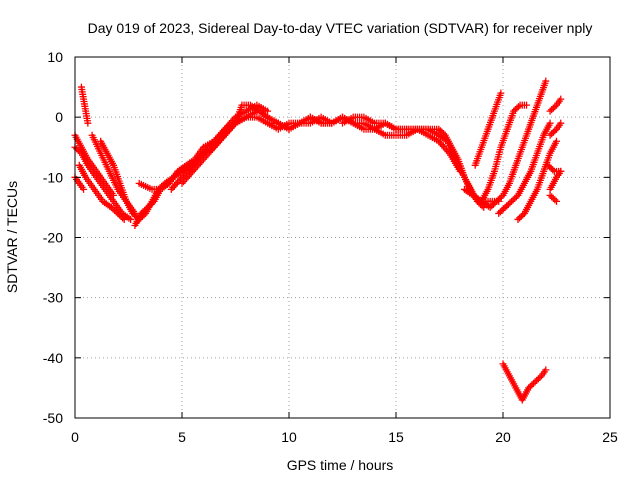 The height and width of the screenshot is (480, 640). Describe the element at coordinates (53, 238) in the screenshot. I see `y-tick-label: -20` at that location.